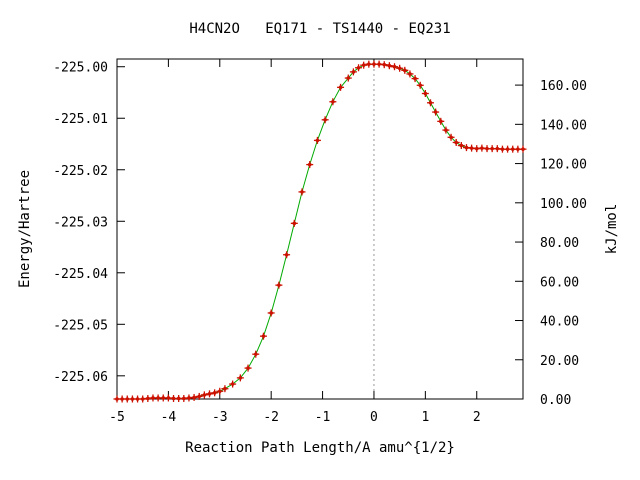 This screenshot has height=480, width=640. What do you see at coordinates (80, 274) in the screenshot?
I see `y-tick-label: -225.04` at bounding box center [80, 274].